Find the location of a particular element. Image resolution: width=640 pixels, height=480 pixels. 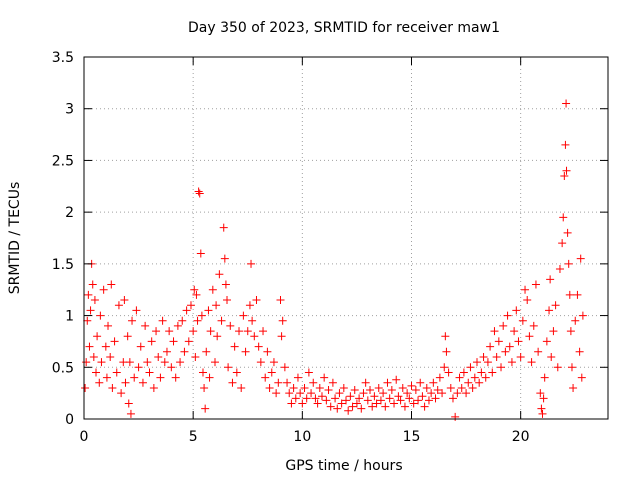

y-tick-label: 2 is located at coordinates (69, 213).